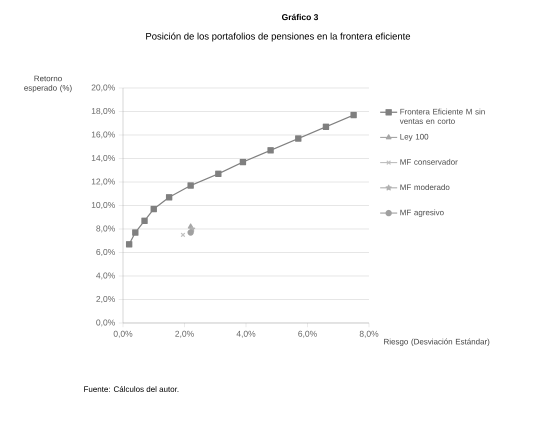 This screenshot has height=421, width=557. What do you see at coordinates (103, 182) in the screenshot?
I see `y-tick-label: 12,0%` at bounding box center [103, 182].